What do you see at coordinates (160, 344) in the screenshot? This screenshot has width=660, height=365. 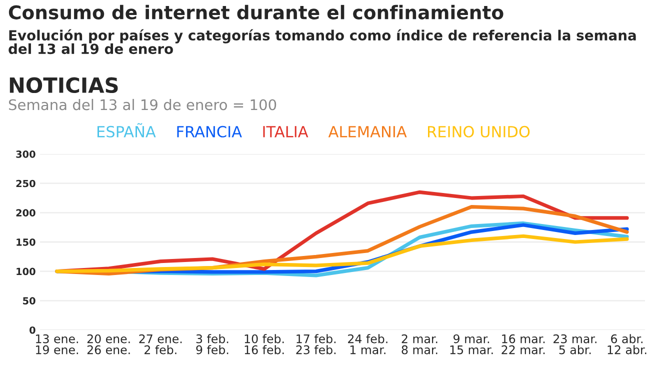 I see `x-tick-label: 27 ene. 2 feb.` at bounding box center [160, 344].